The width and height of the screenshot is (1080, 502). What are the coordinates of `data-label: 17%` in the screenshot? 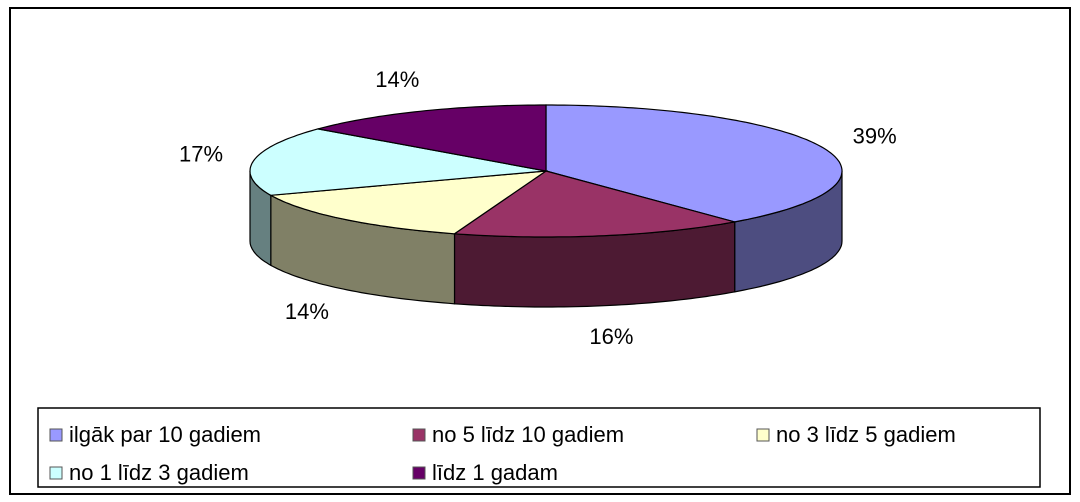 It's located at (201, 153).